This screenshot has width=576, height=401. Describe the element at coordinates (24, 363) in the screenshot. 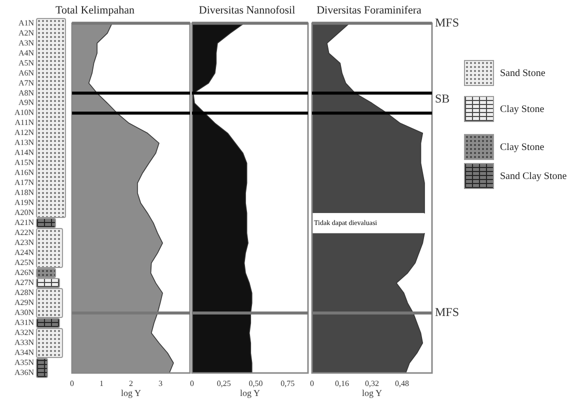

I see `y-tick-label: A35N` at that location.